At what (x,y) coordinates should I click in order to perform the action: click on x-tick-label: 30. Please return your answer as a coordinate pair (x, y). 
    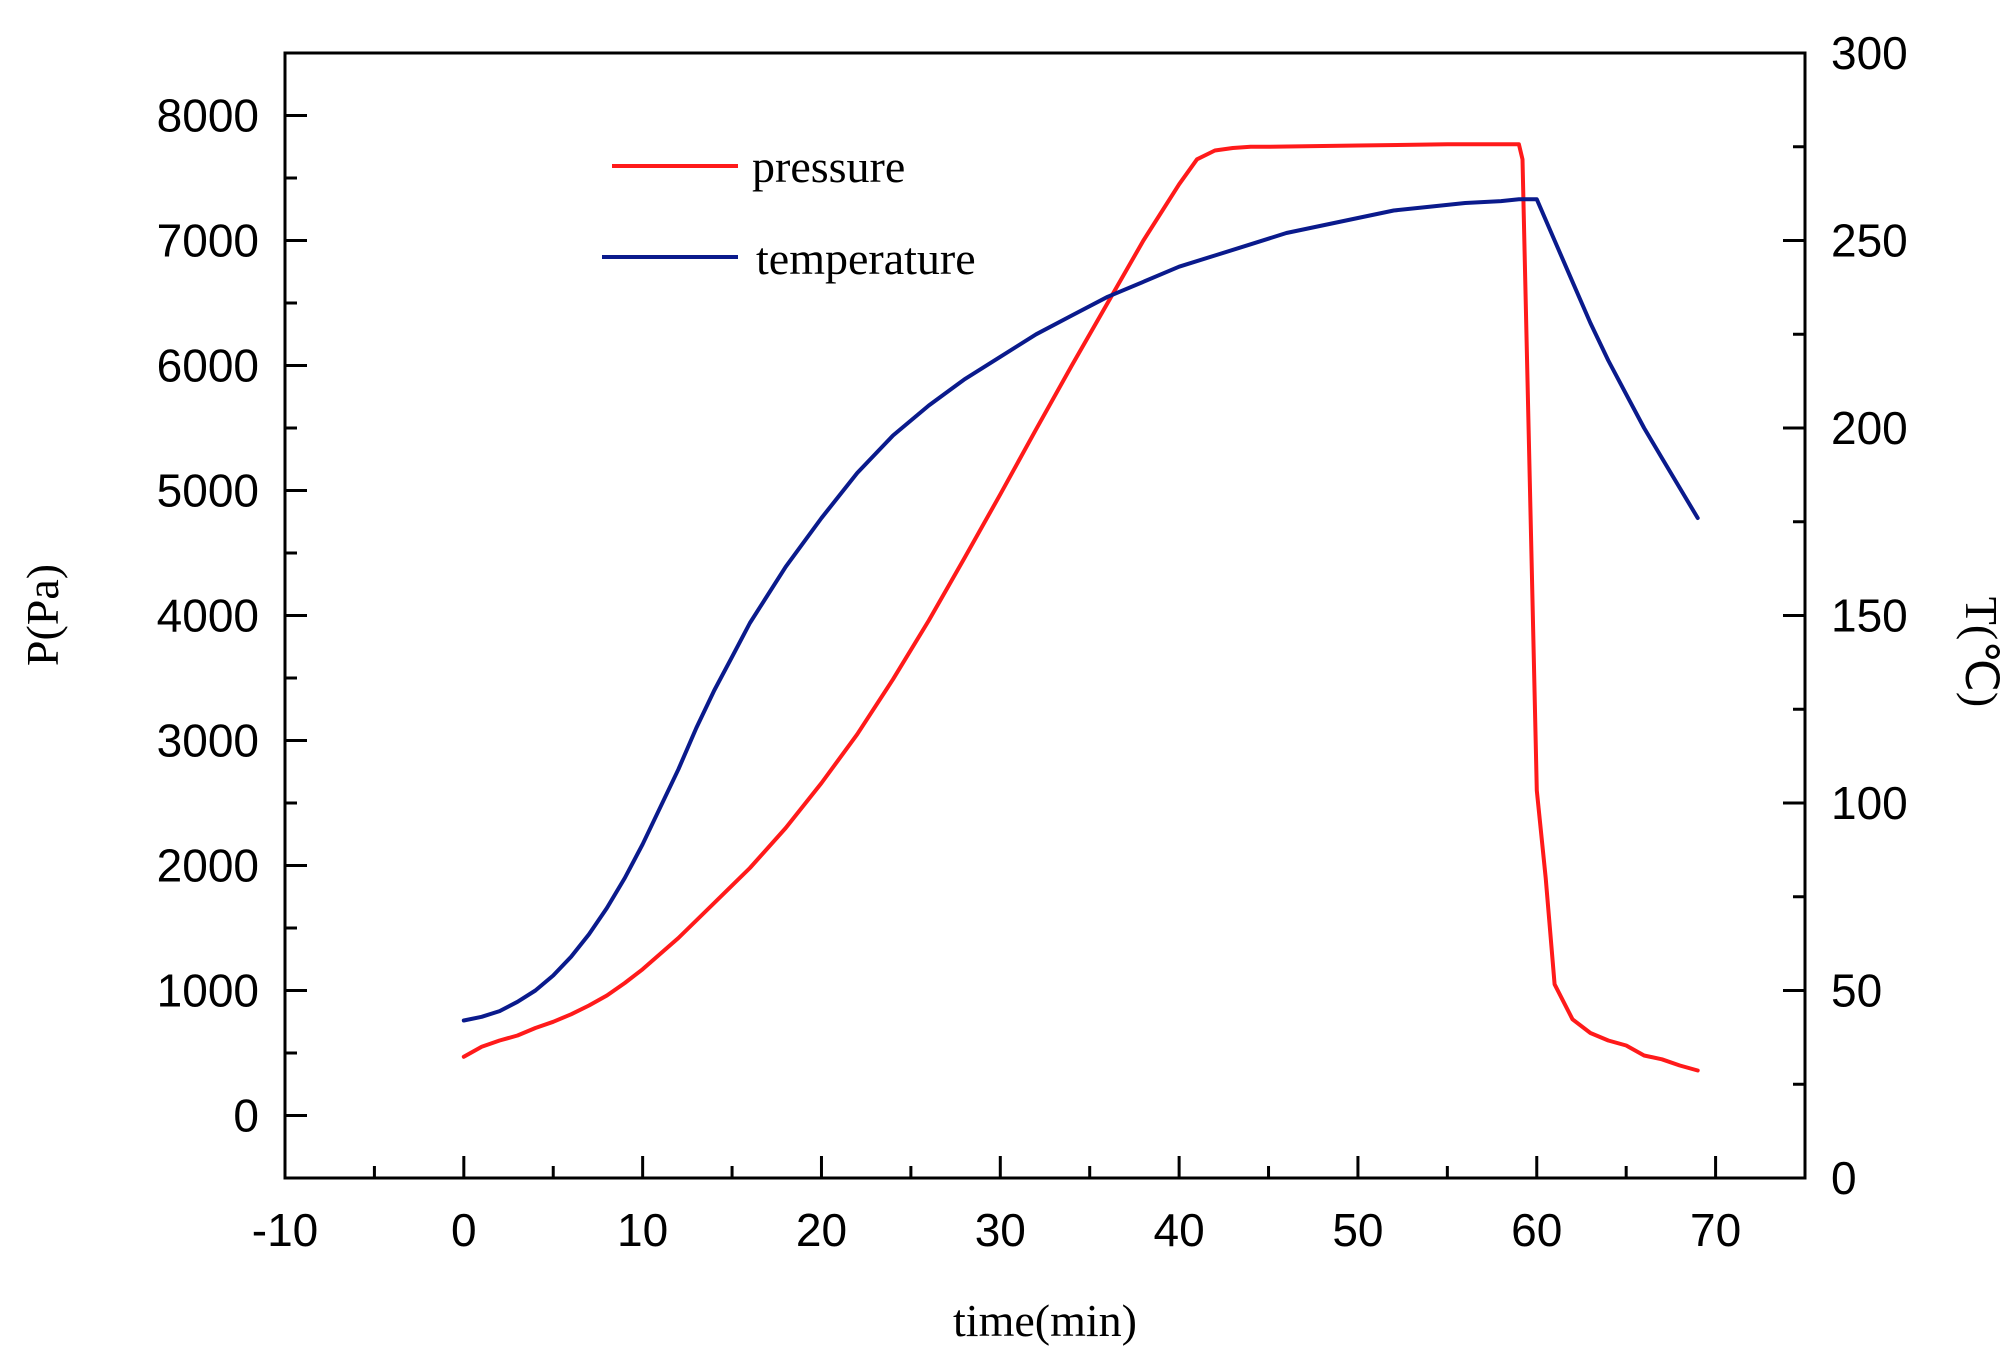
    Looking at the image, I should click on (1000, 1230).